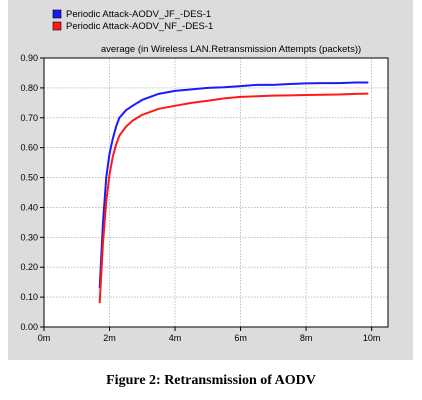  I want to click on x-tick-label: 4m, so click(175, 338).